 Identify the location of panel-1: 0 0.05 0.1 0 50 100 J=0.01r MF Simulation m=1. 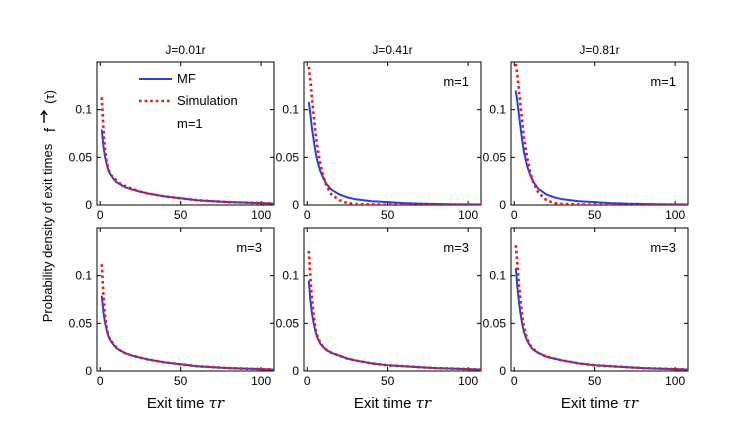
(172, 132).